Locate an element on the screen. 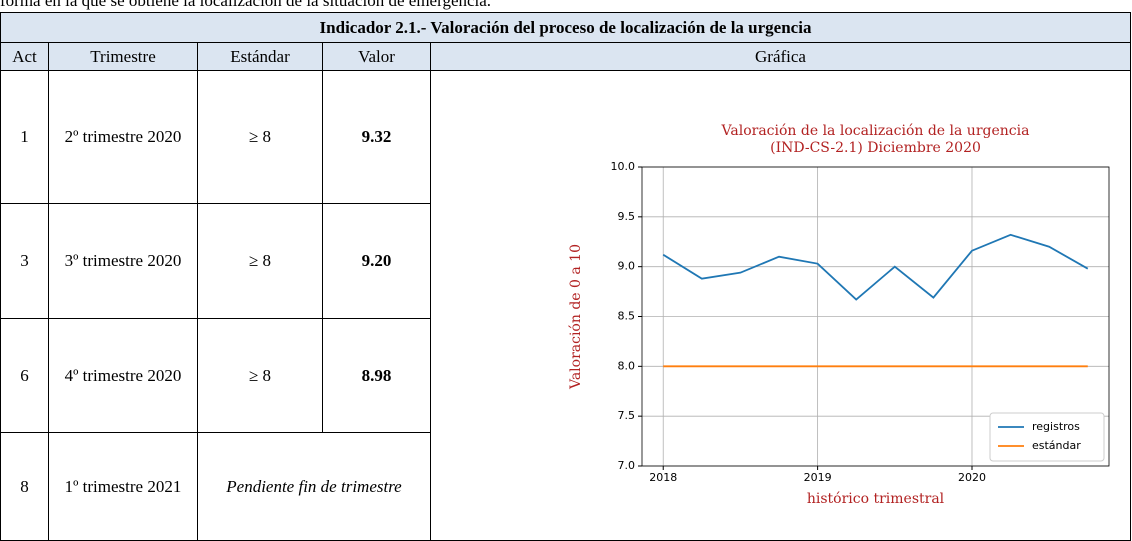 This screenshot has height=541, width=1132. legend-box is located at coordinates (1047, 437).